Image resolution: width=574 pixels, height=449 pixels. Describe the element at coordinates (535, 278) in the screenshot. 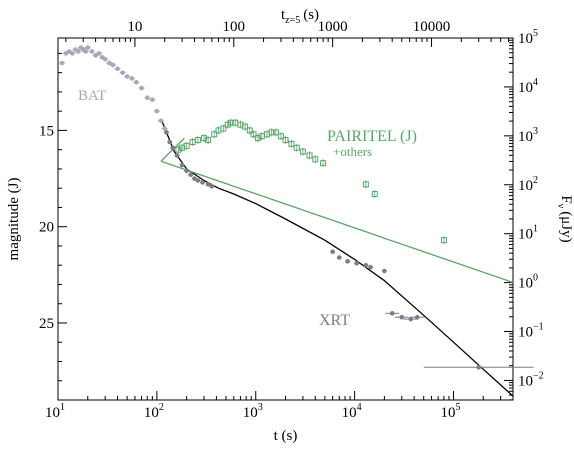

I see `flux-tick-label-exponent: 0` at that location.